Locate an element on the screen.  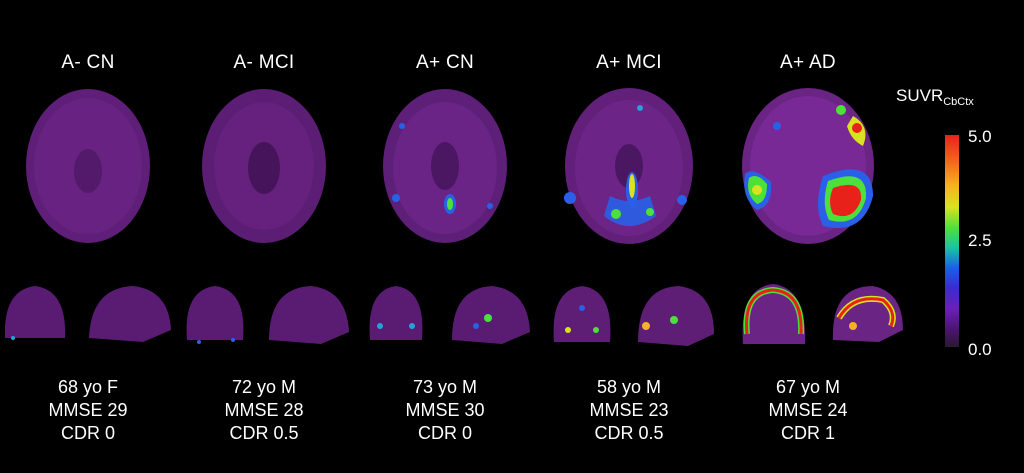
group-title: A- CN is located at coordinates (88, 62).